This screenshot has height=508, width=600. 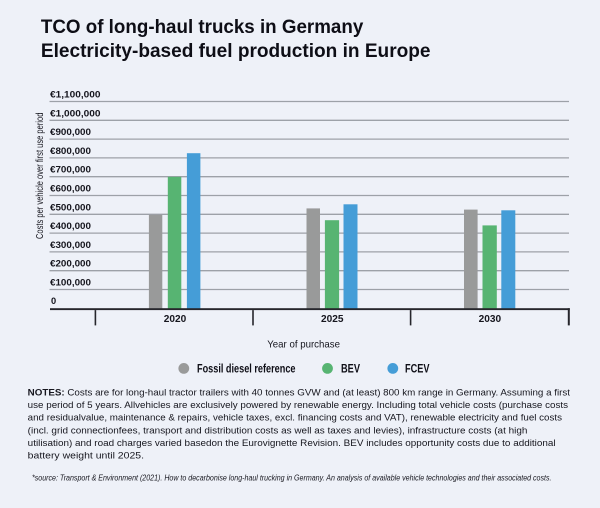 I want to click on svg-text: €800,000, so click(x=70, y=151).